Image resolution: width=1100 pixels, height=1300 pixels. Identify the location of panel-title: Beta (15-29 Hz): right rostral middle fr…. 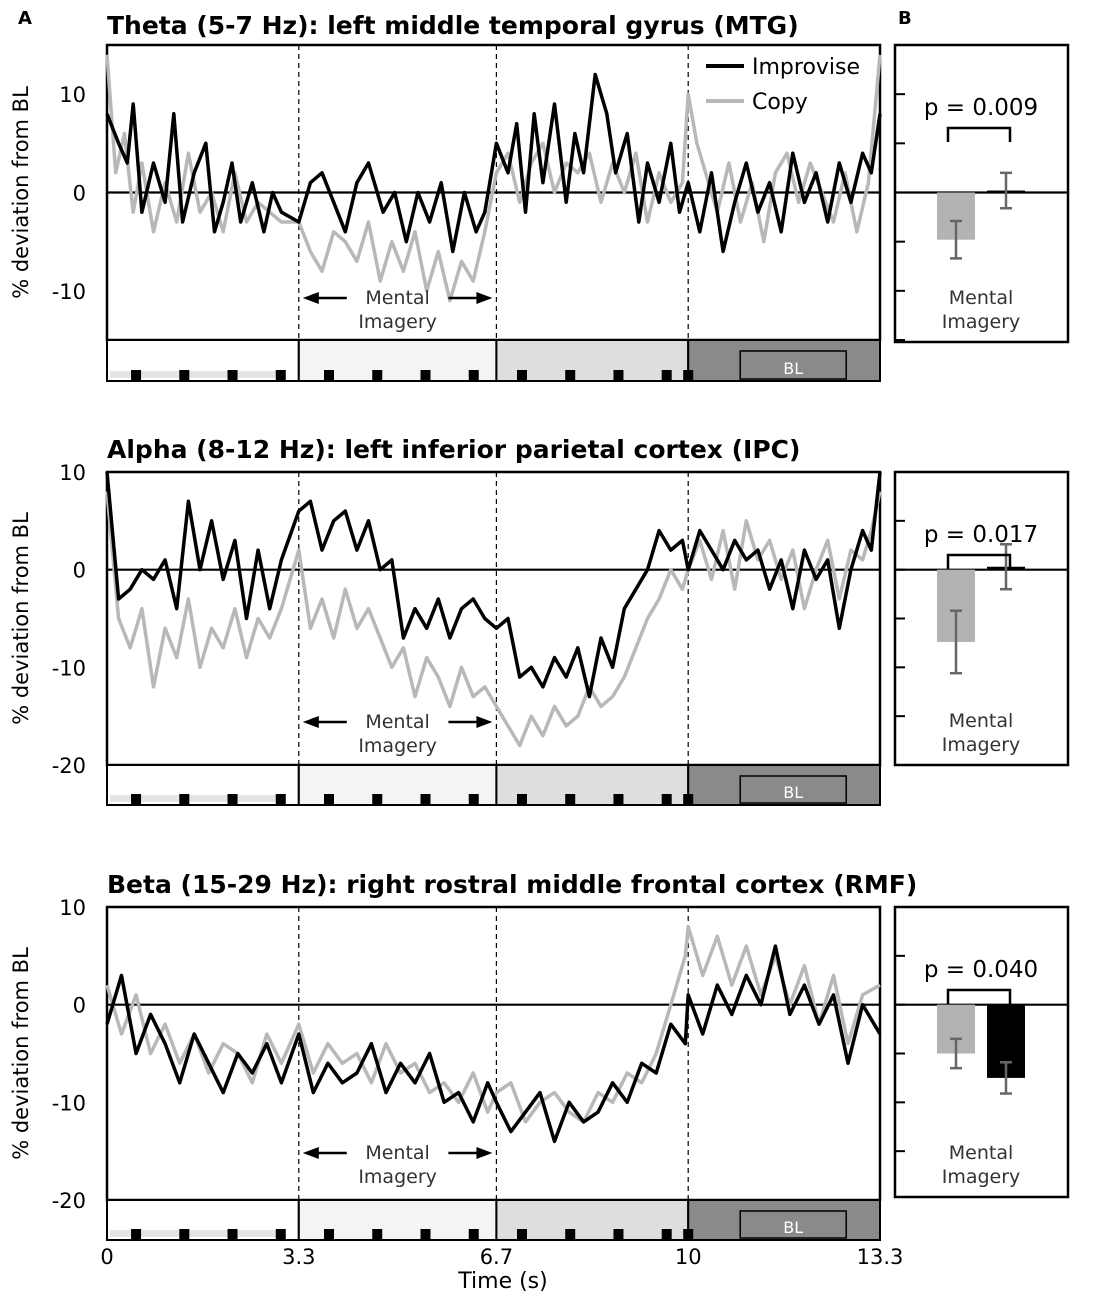
(512, 884).